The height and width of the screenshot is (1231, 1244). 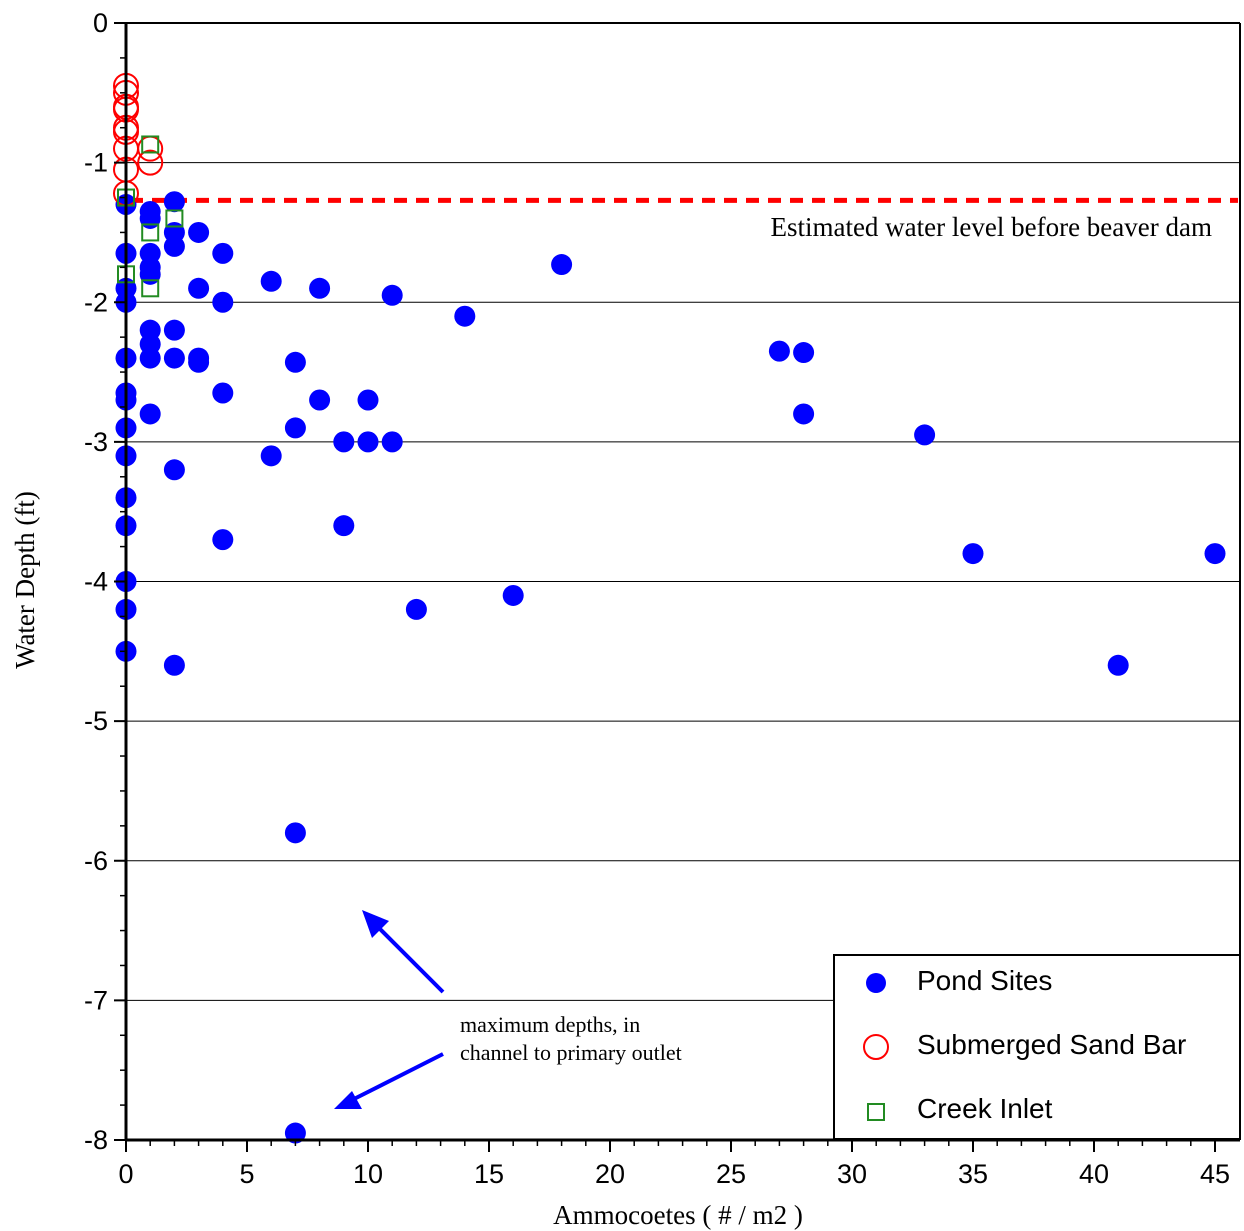 What do you see at coordinates (150, 162) in the screenshot?
I see `sand-bar-point` at bounding box center [150, 162].